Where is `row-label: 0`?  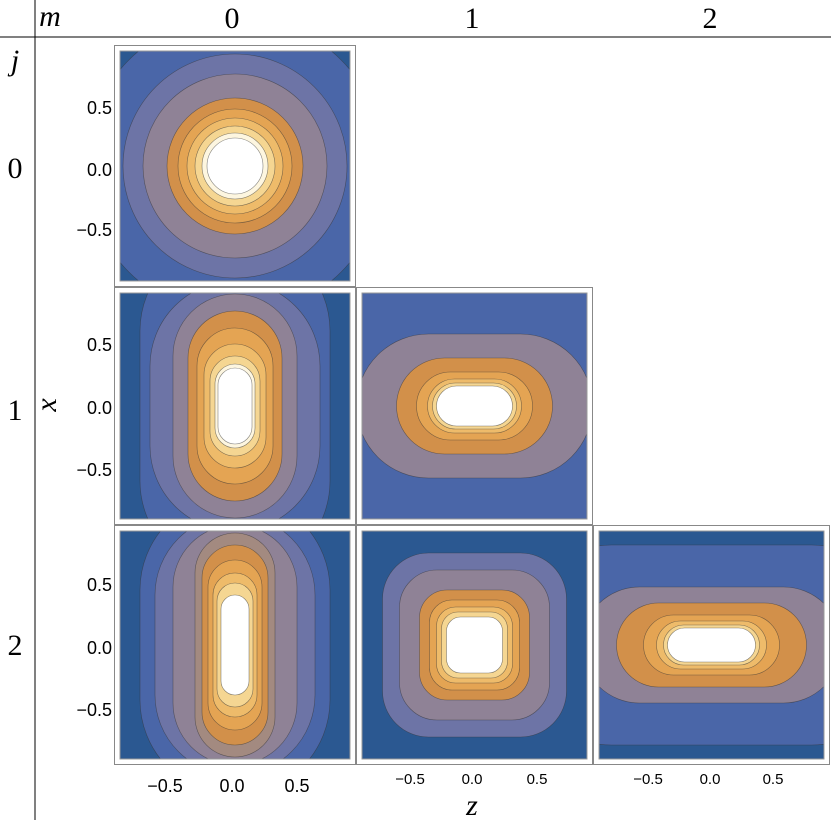 row-label: 0 is located at coordinates (15, 168).